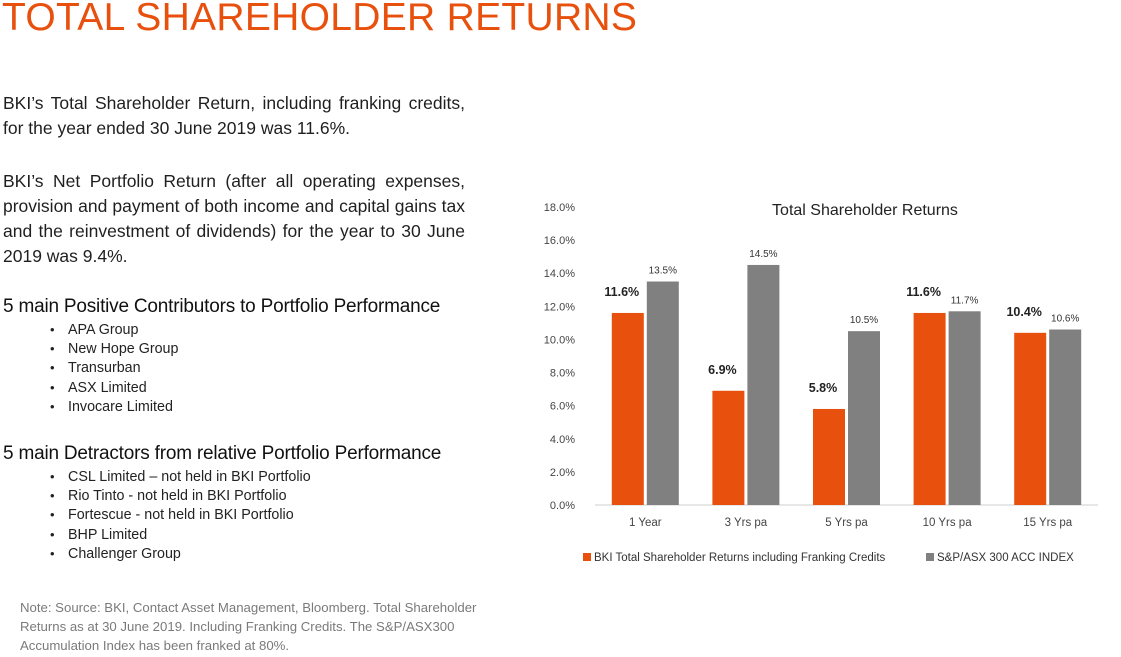  I want to click on x-tick-label: 5 Yrs pa, so click(846, 523).